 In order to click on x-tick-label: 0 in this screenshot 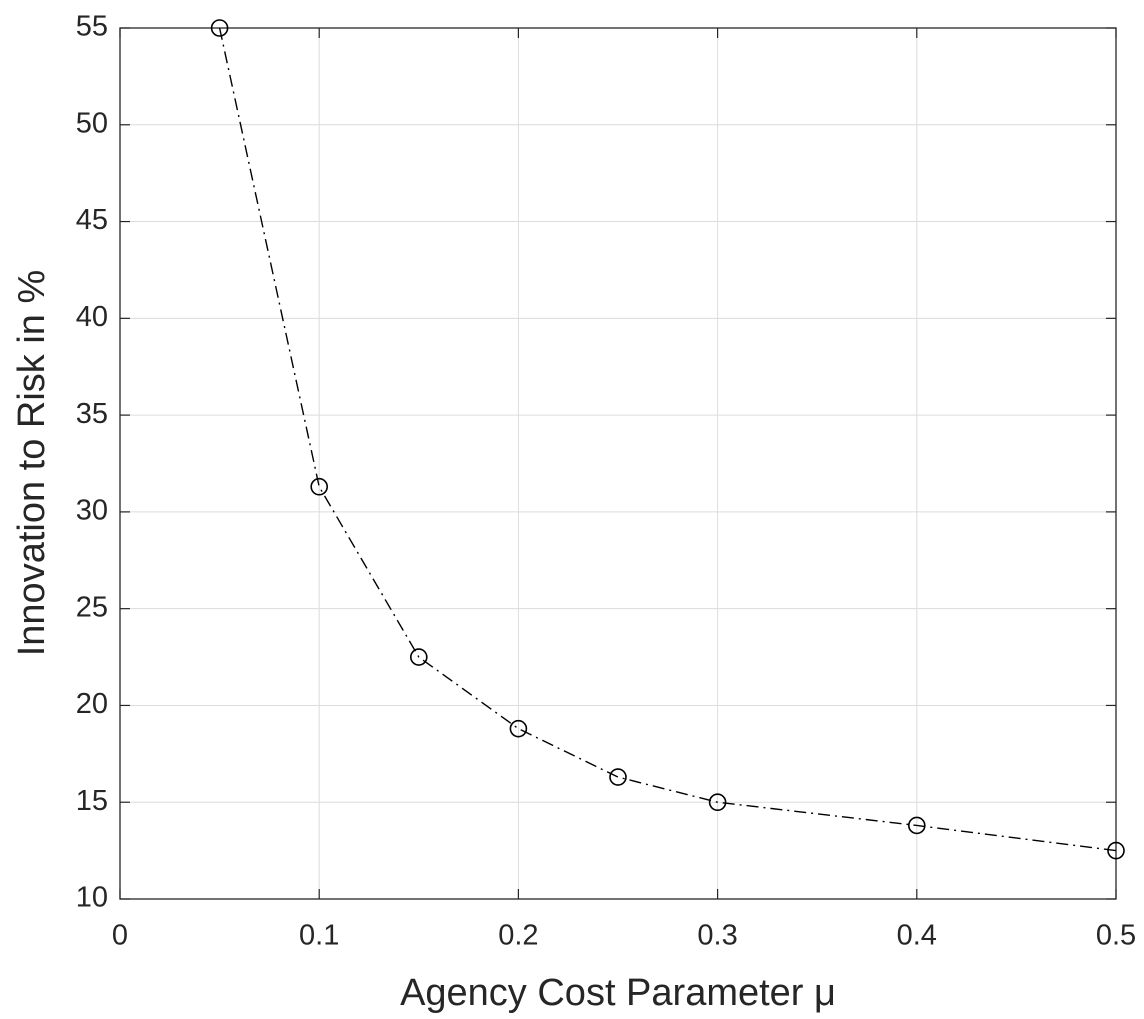, I will do `click(120, 936)`.